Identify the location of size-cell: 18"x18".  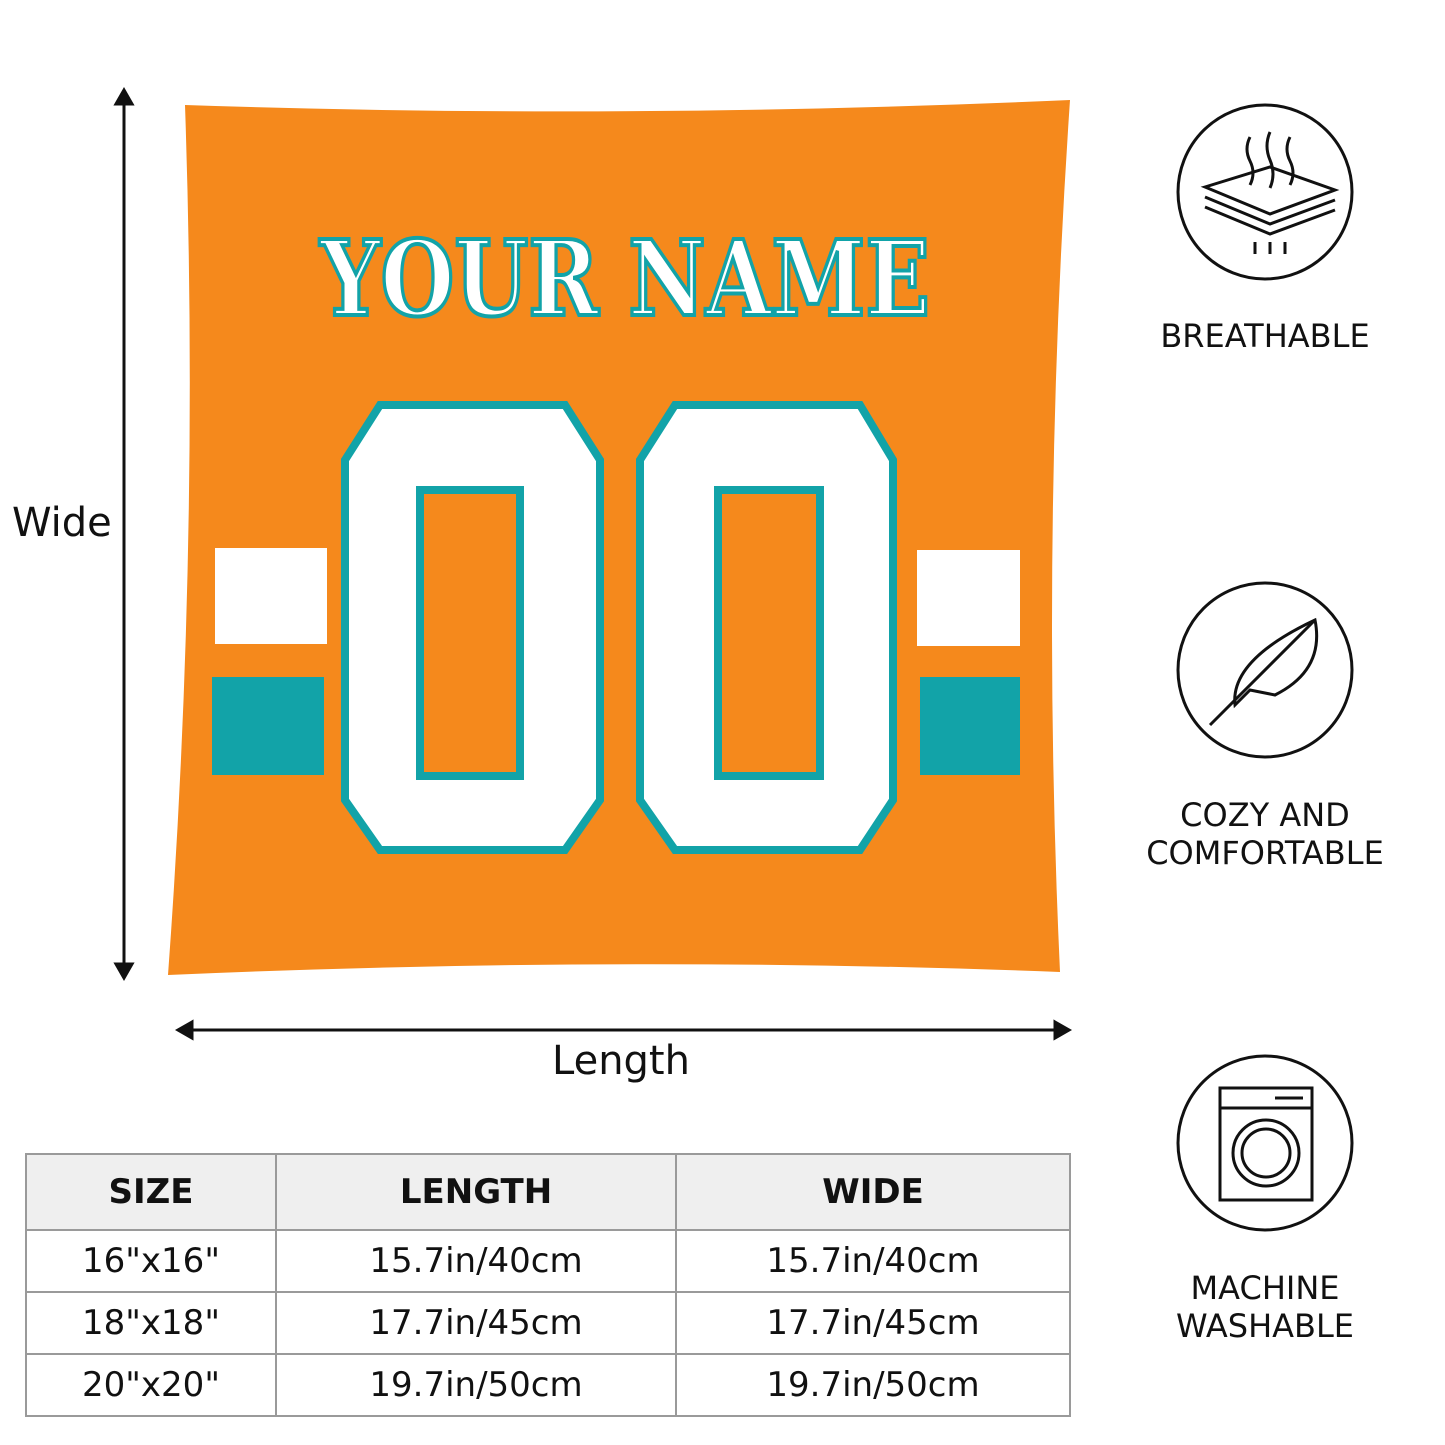
(151, 1323).